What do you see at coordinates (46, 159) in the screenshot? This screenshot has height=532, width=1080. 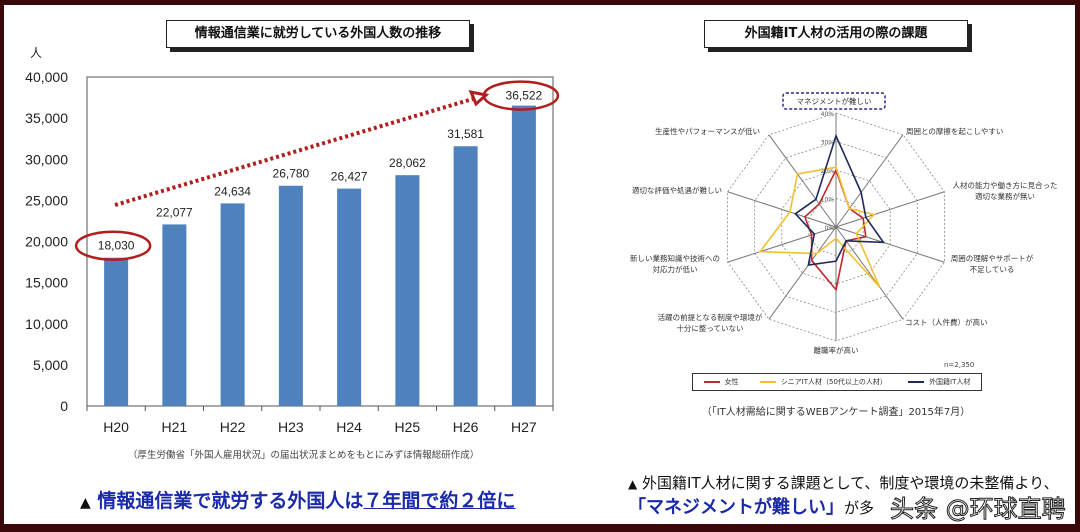 I see `y-tick-label: 30,000` at bounding box center [46, 159].